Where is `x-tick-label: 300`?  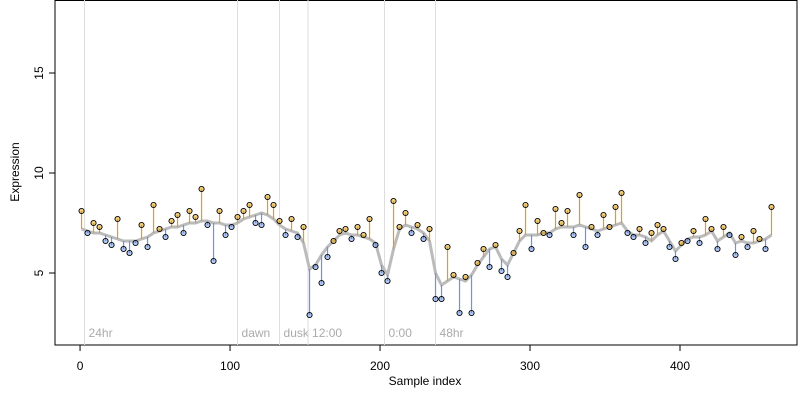
x-tick-label: 300 is located at coordinates (530, 366).